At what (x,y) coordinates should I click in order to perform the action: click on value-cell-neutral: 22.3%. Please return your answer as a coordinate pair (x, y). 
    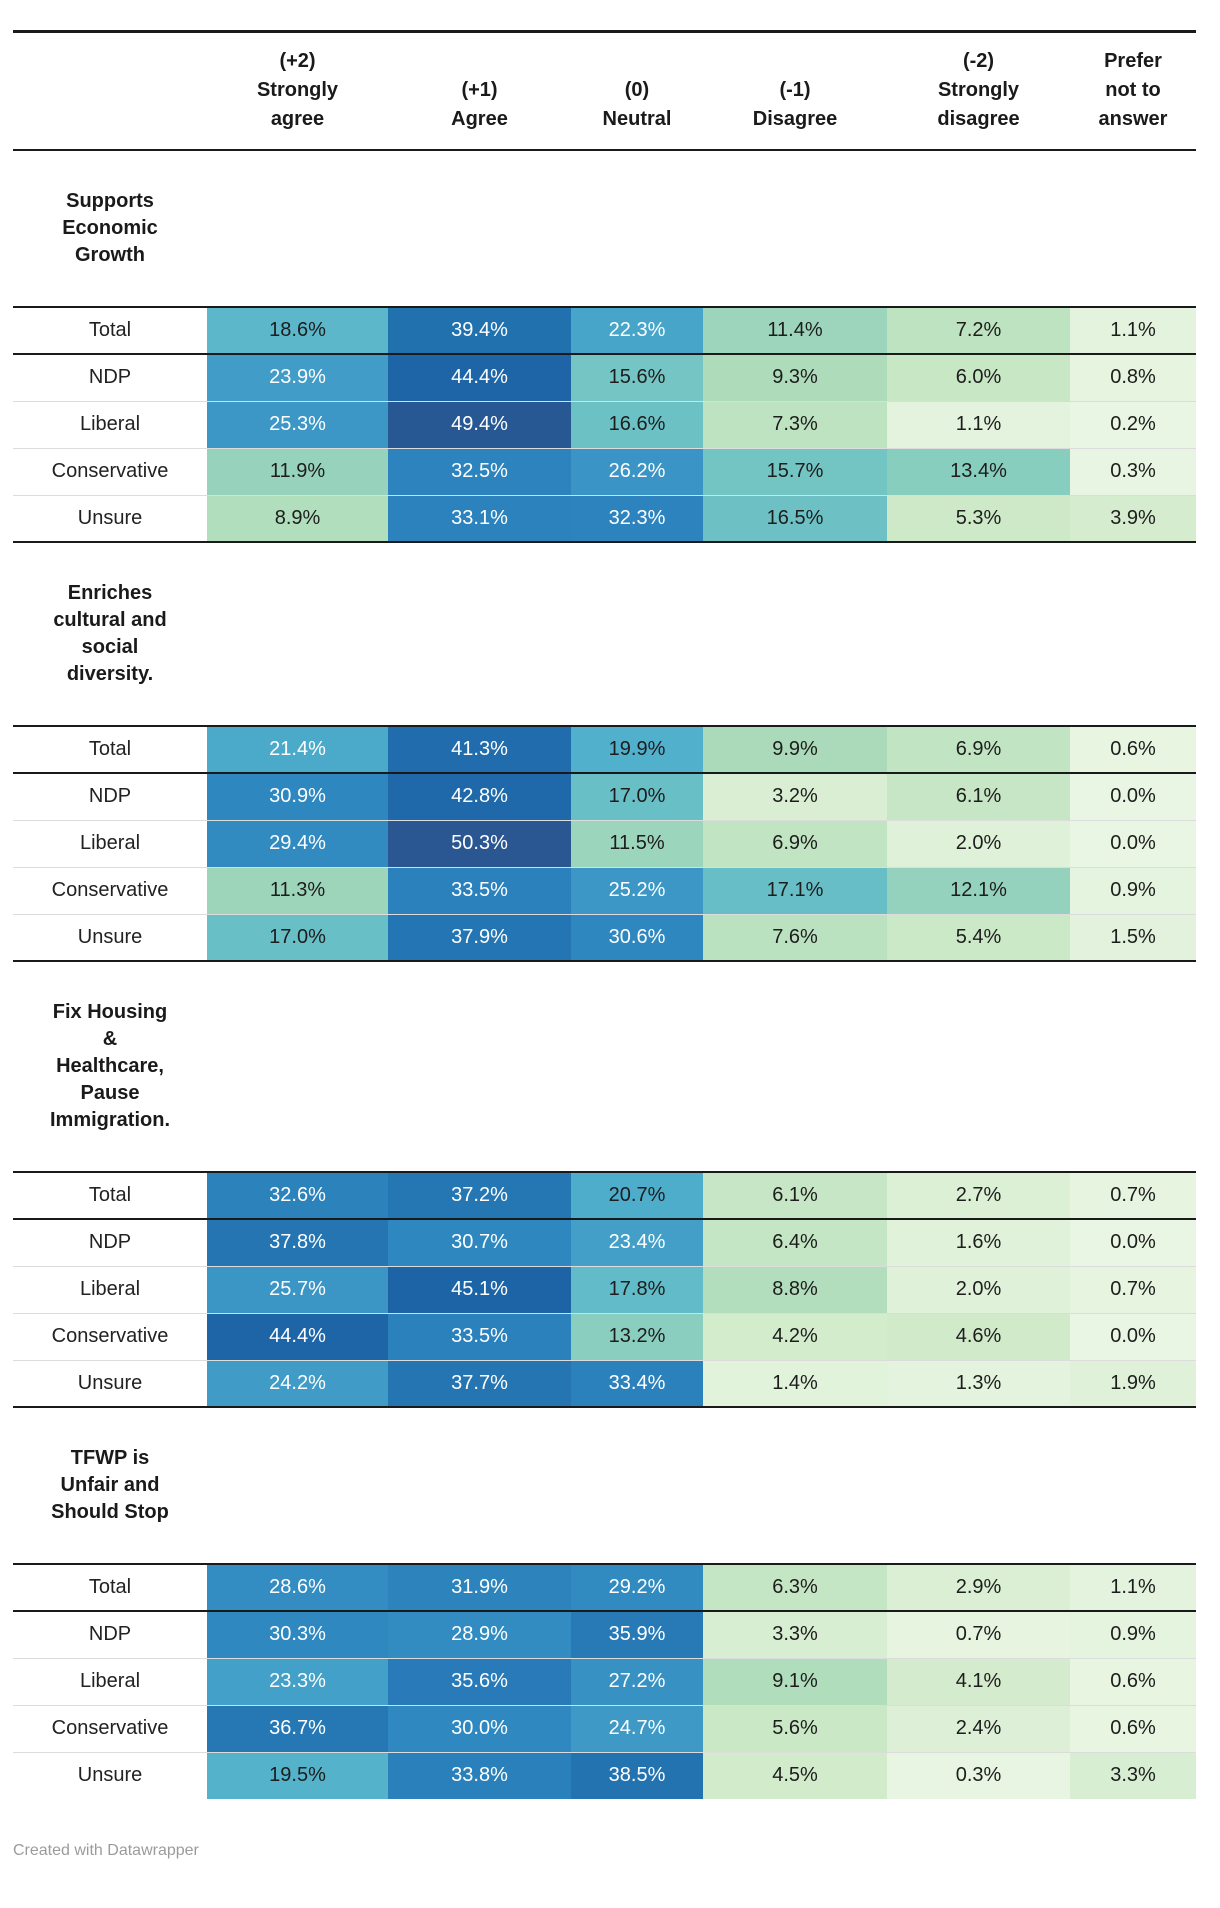
    Looking at the image, I should click on (637, 330).